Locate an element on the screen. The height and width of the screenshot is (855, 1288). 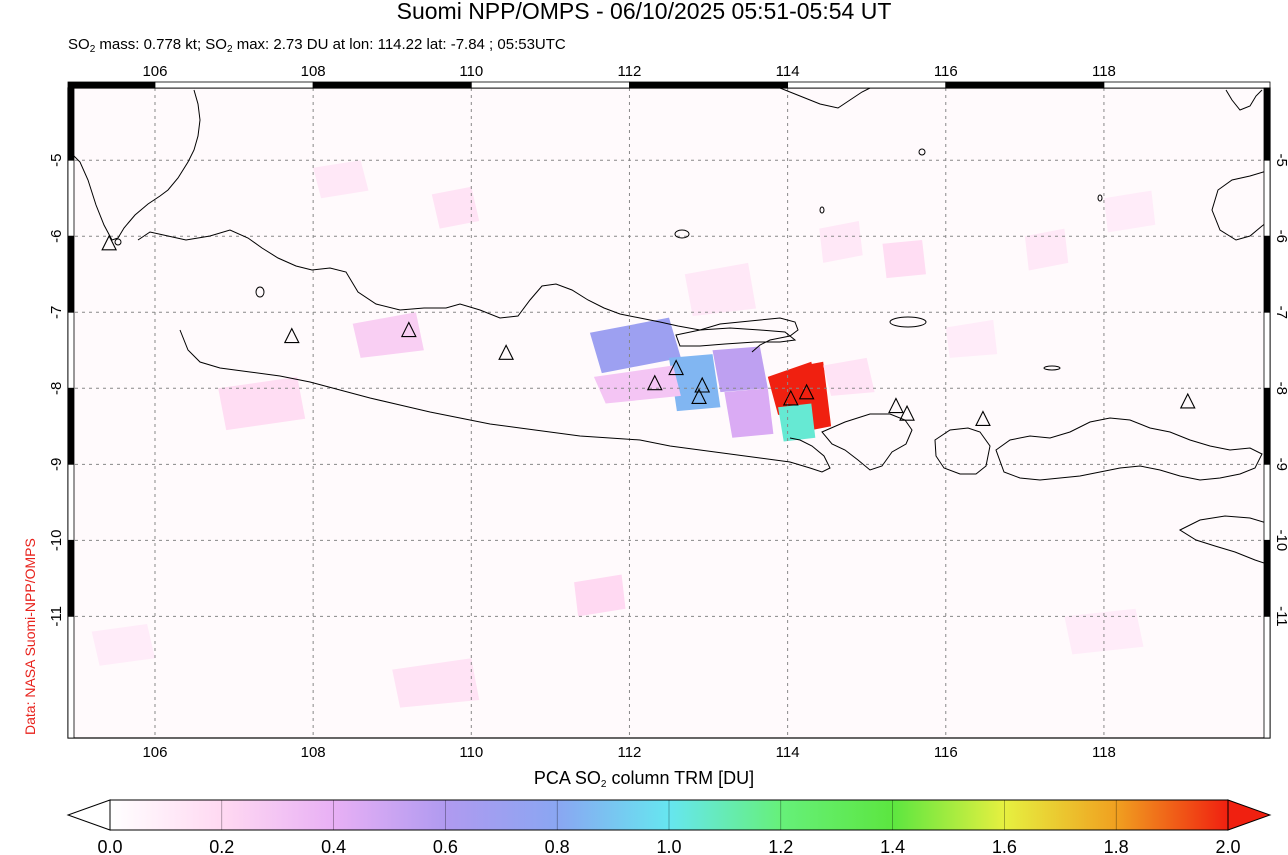
lat-tick-label-left: -9 is located at coordinates (56, 464).